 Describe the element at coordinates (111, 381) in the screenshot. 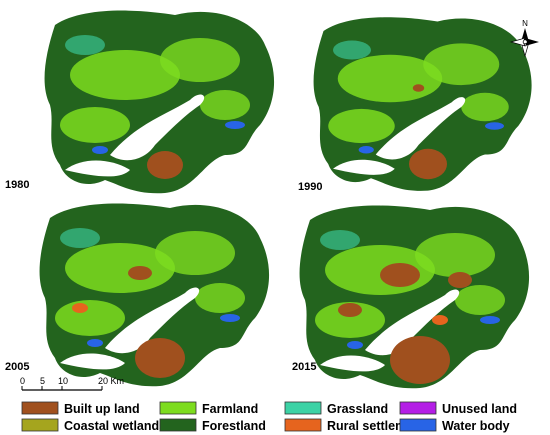

I see `scale-label: 20 Km` at that location.